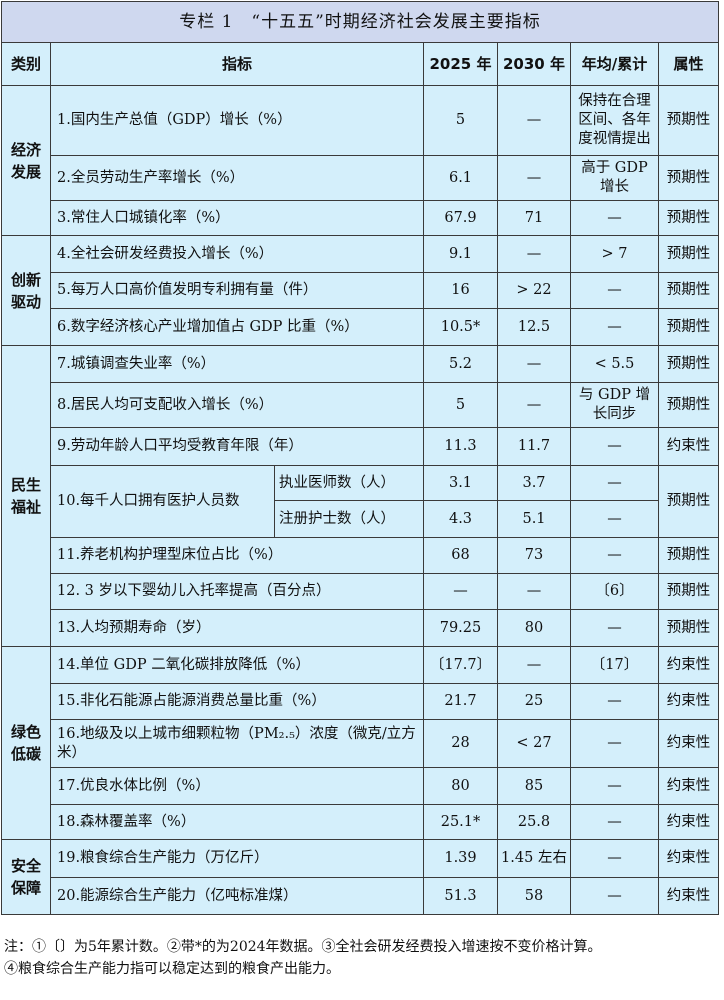 The height and width of the screenshot is (1000, 724). Describe the element at coordinates (534, 896) in the screenshot. I see `value-2030: 58` at that location.